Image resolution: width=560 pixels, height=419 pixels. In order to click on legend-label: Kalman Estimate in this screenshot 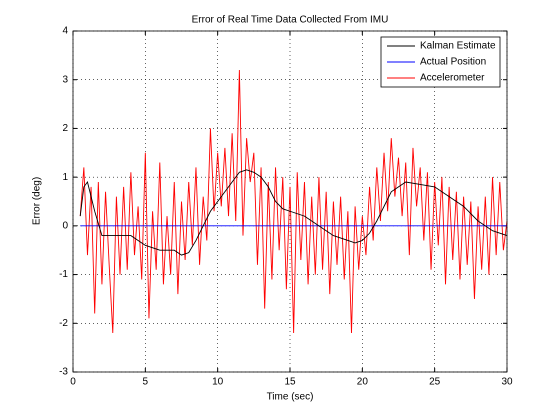, I will do `click(458, 46)`.